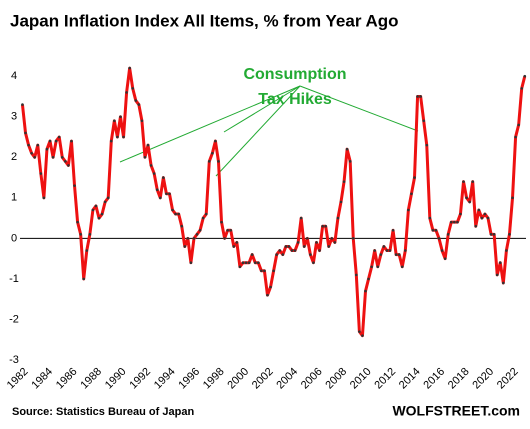 Image resolution: width=530 pixels, height=429 pixels. I want to click on y-tick-label: 3, so click(14, 117).